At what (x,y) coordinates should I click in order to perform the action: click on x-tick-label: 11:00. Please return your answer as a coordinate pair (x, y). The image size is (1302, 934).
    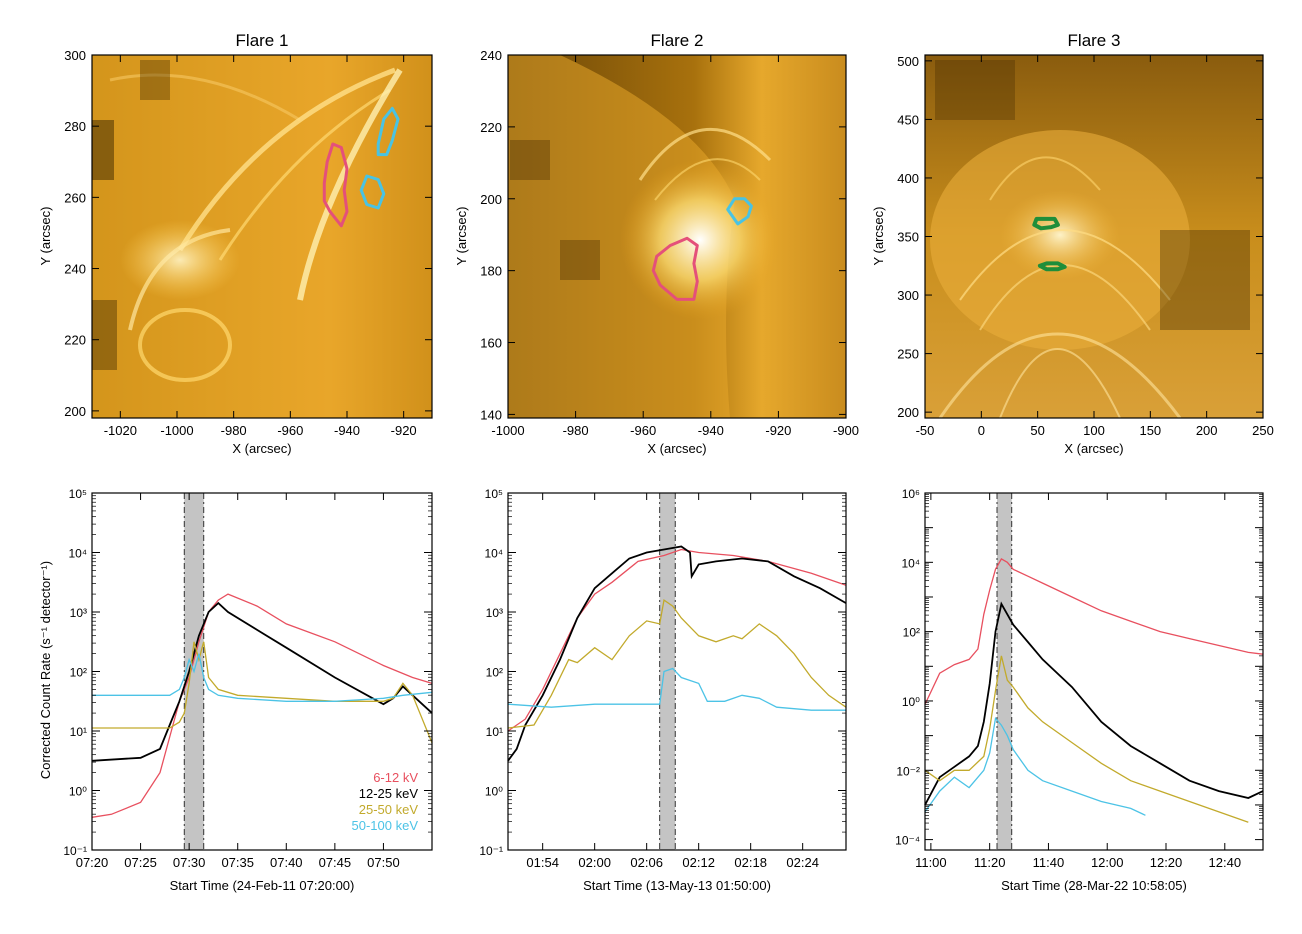
    Looking at the image, I should click on (931, 862).